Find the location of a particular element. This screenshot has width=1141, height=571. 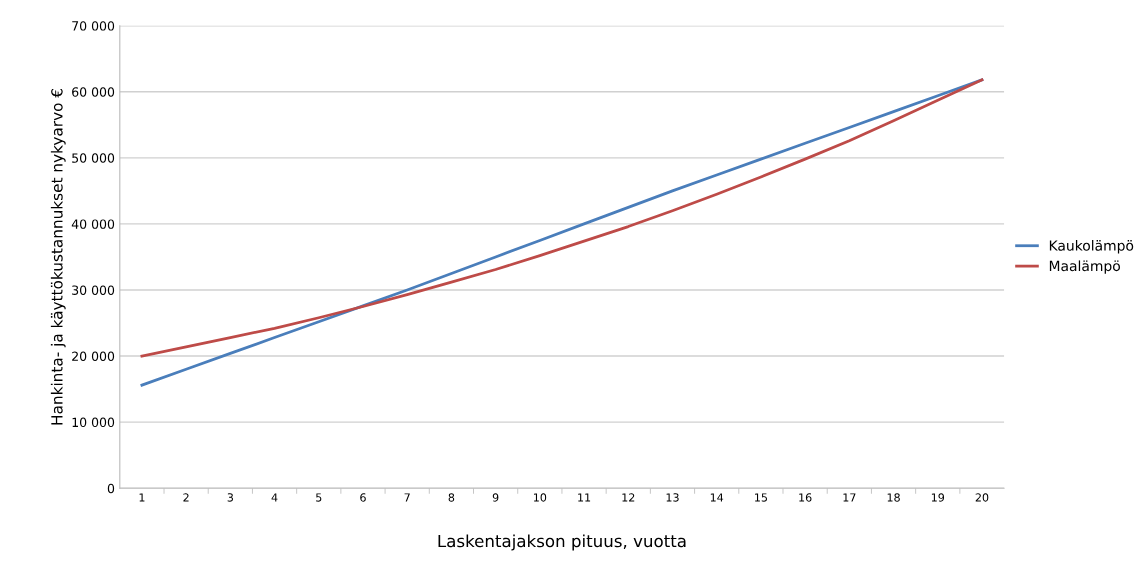

y-tick-label: 50 000 is located at coordinates (93, 158).